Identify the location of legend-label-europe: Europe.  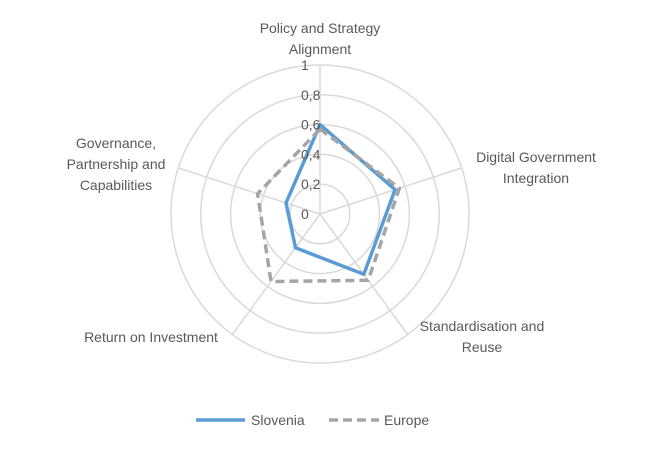
(406, 420).